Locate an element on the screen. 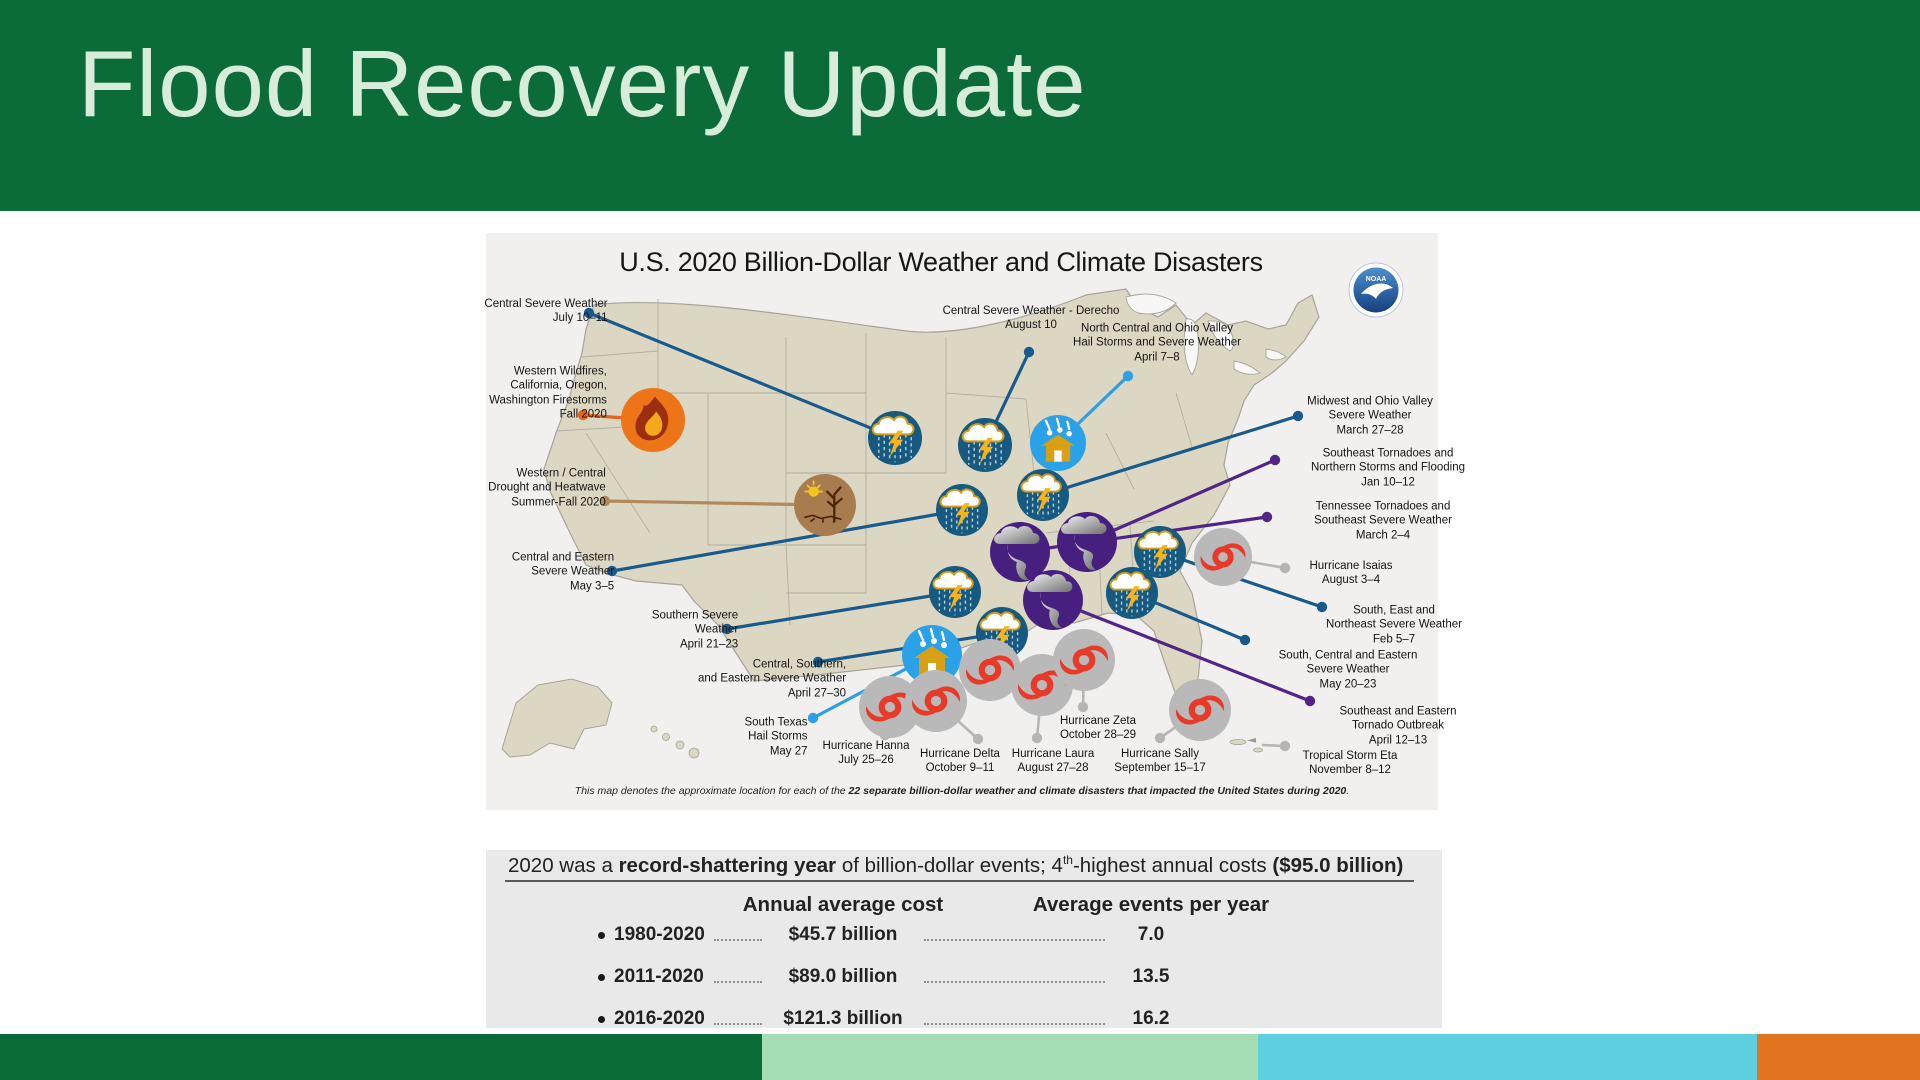  map-callout-label: Hurricane Hanna July 25–26 is located at coordinates (866, 752).